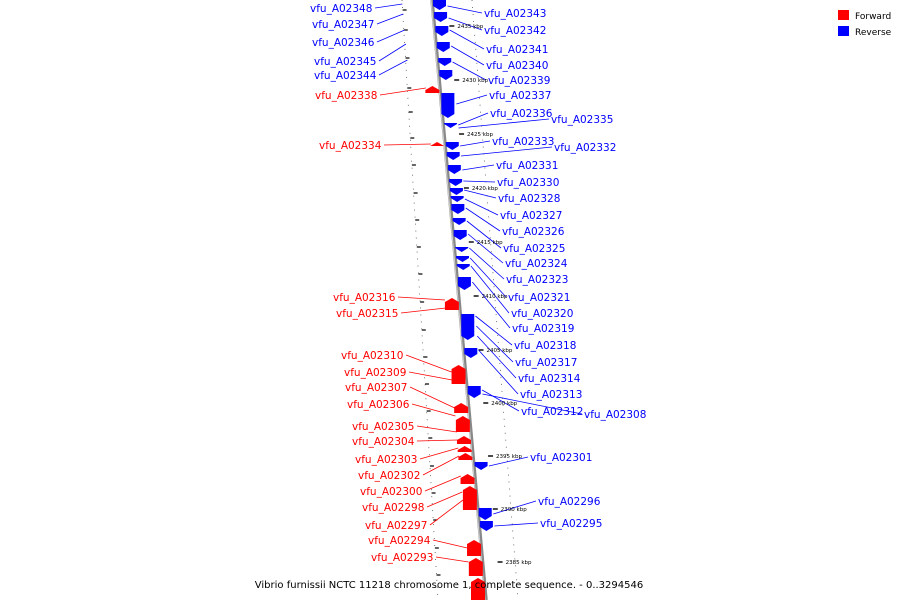 This screenshot has height=600, width=900. What do you see at coordinates (389, 476) in the screenshot?
I see `forward-gene-label: vfu_A02302` at bounding box center [389, 476].